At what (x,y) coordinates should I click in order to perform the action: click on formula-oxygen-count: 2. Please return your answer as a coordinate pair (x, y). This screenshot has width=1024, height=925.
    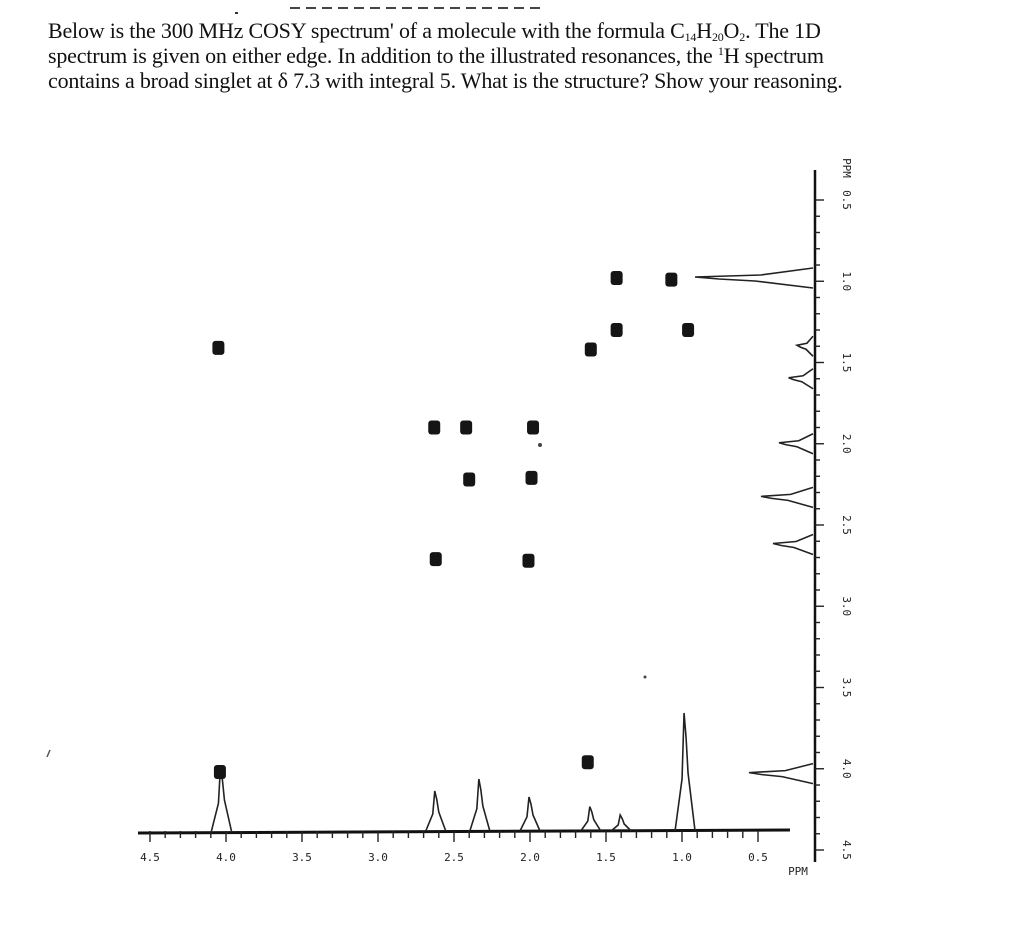
    Looking at the image, I should click on (742, 37).